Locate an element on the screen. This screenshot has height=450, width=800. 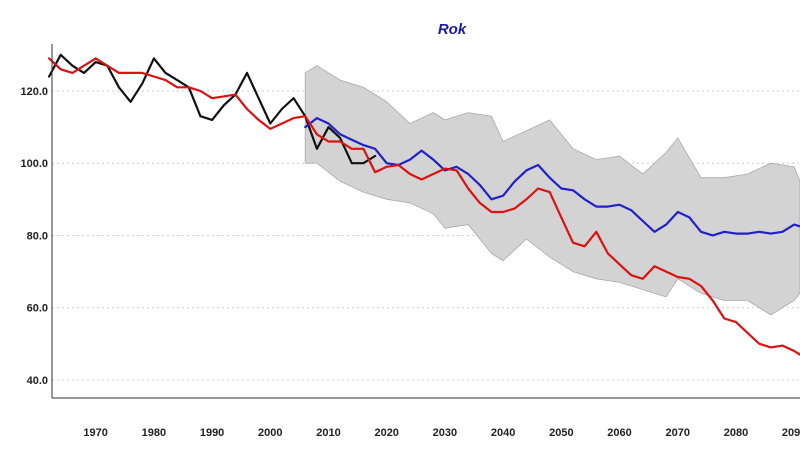
y-tick-label: 120.0 is located at coordinates (34, 92).